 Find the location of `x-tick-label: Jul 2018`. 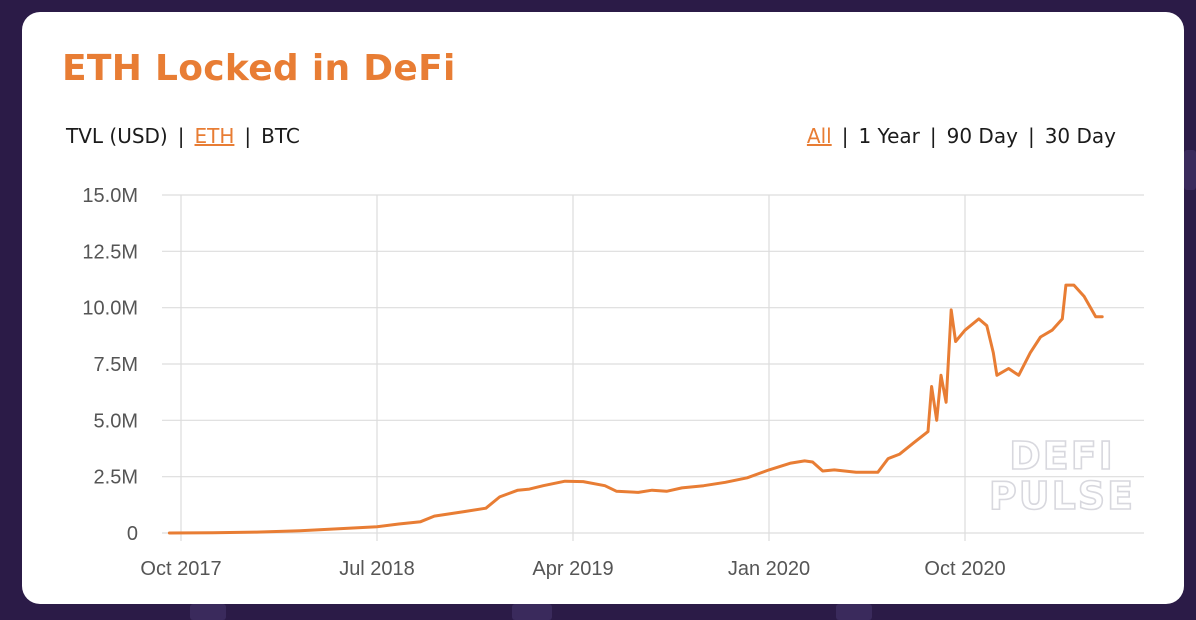

x-tick-label: Jul 2018 is located at coordinates (377, 569).